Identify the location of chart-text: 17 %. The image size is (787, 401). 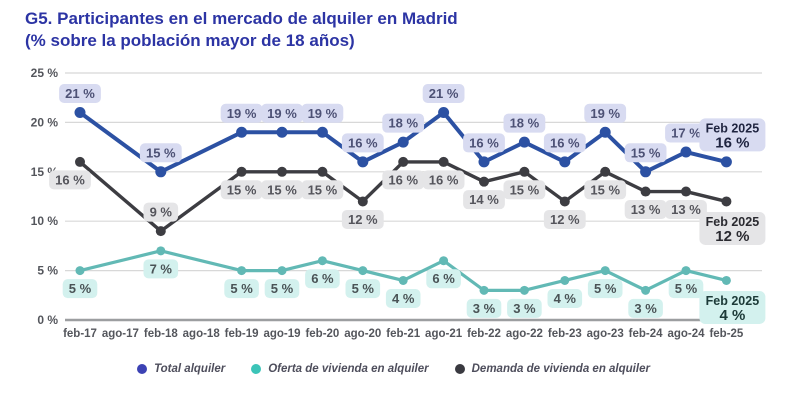
(686, 133).